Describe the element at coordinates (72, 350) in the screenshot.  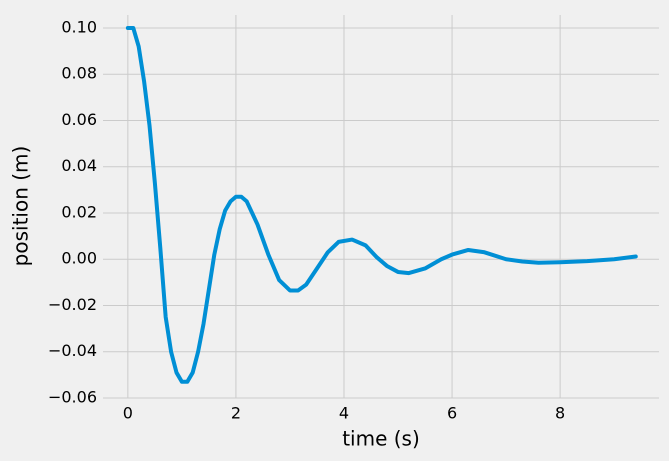
I see `y-tick-label: −0.04` at that location.